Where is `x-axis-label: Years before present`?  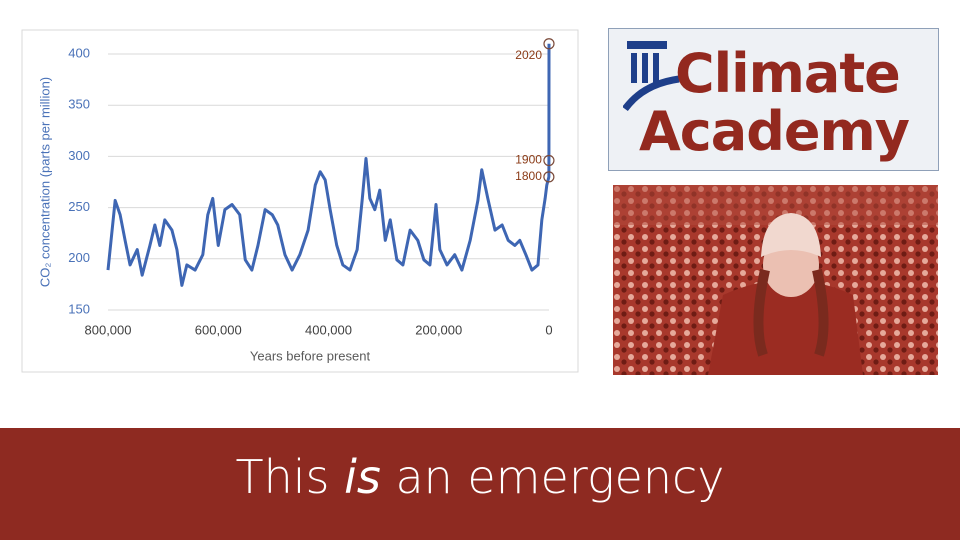
x-axis-label: Years before present is located at coordinates (310, 355).